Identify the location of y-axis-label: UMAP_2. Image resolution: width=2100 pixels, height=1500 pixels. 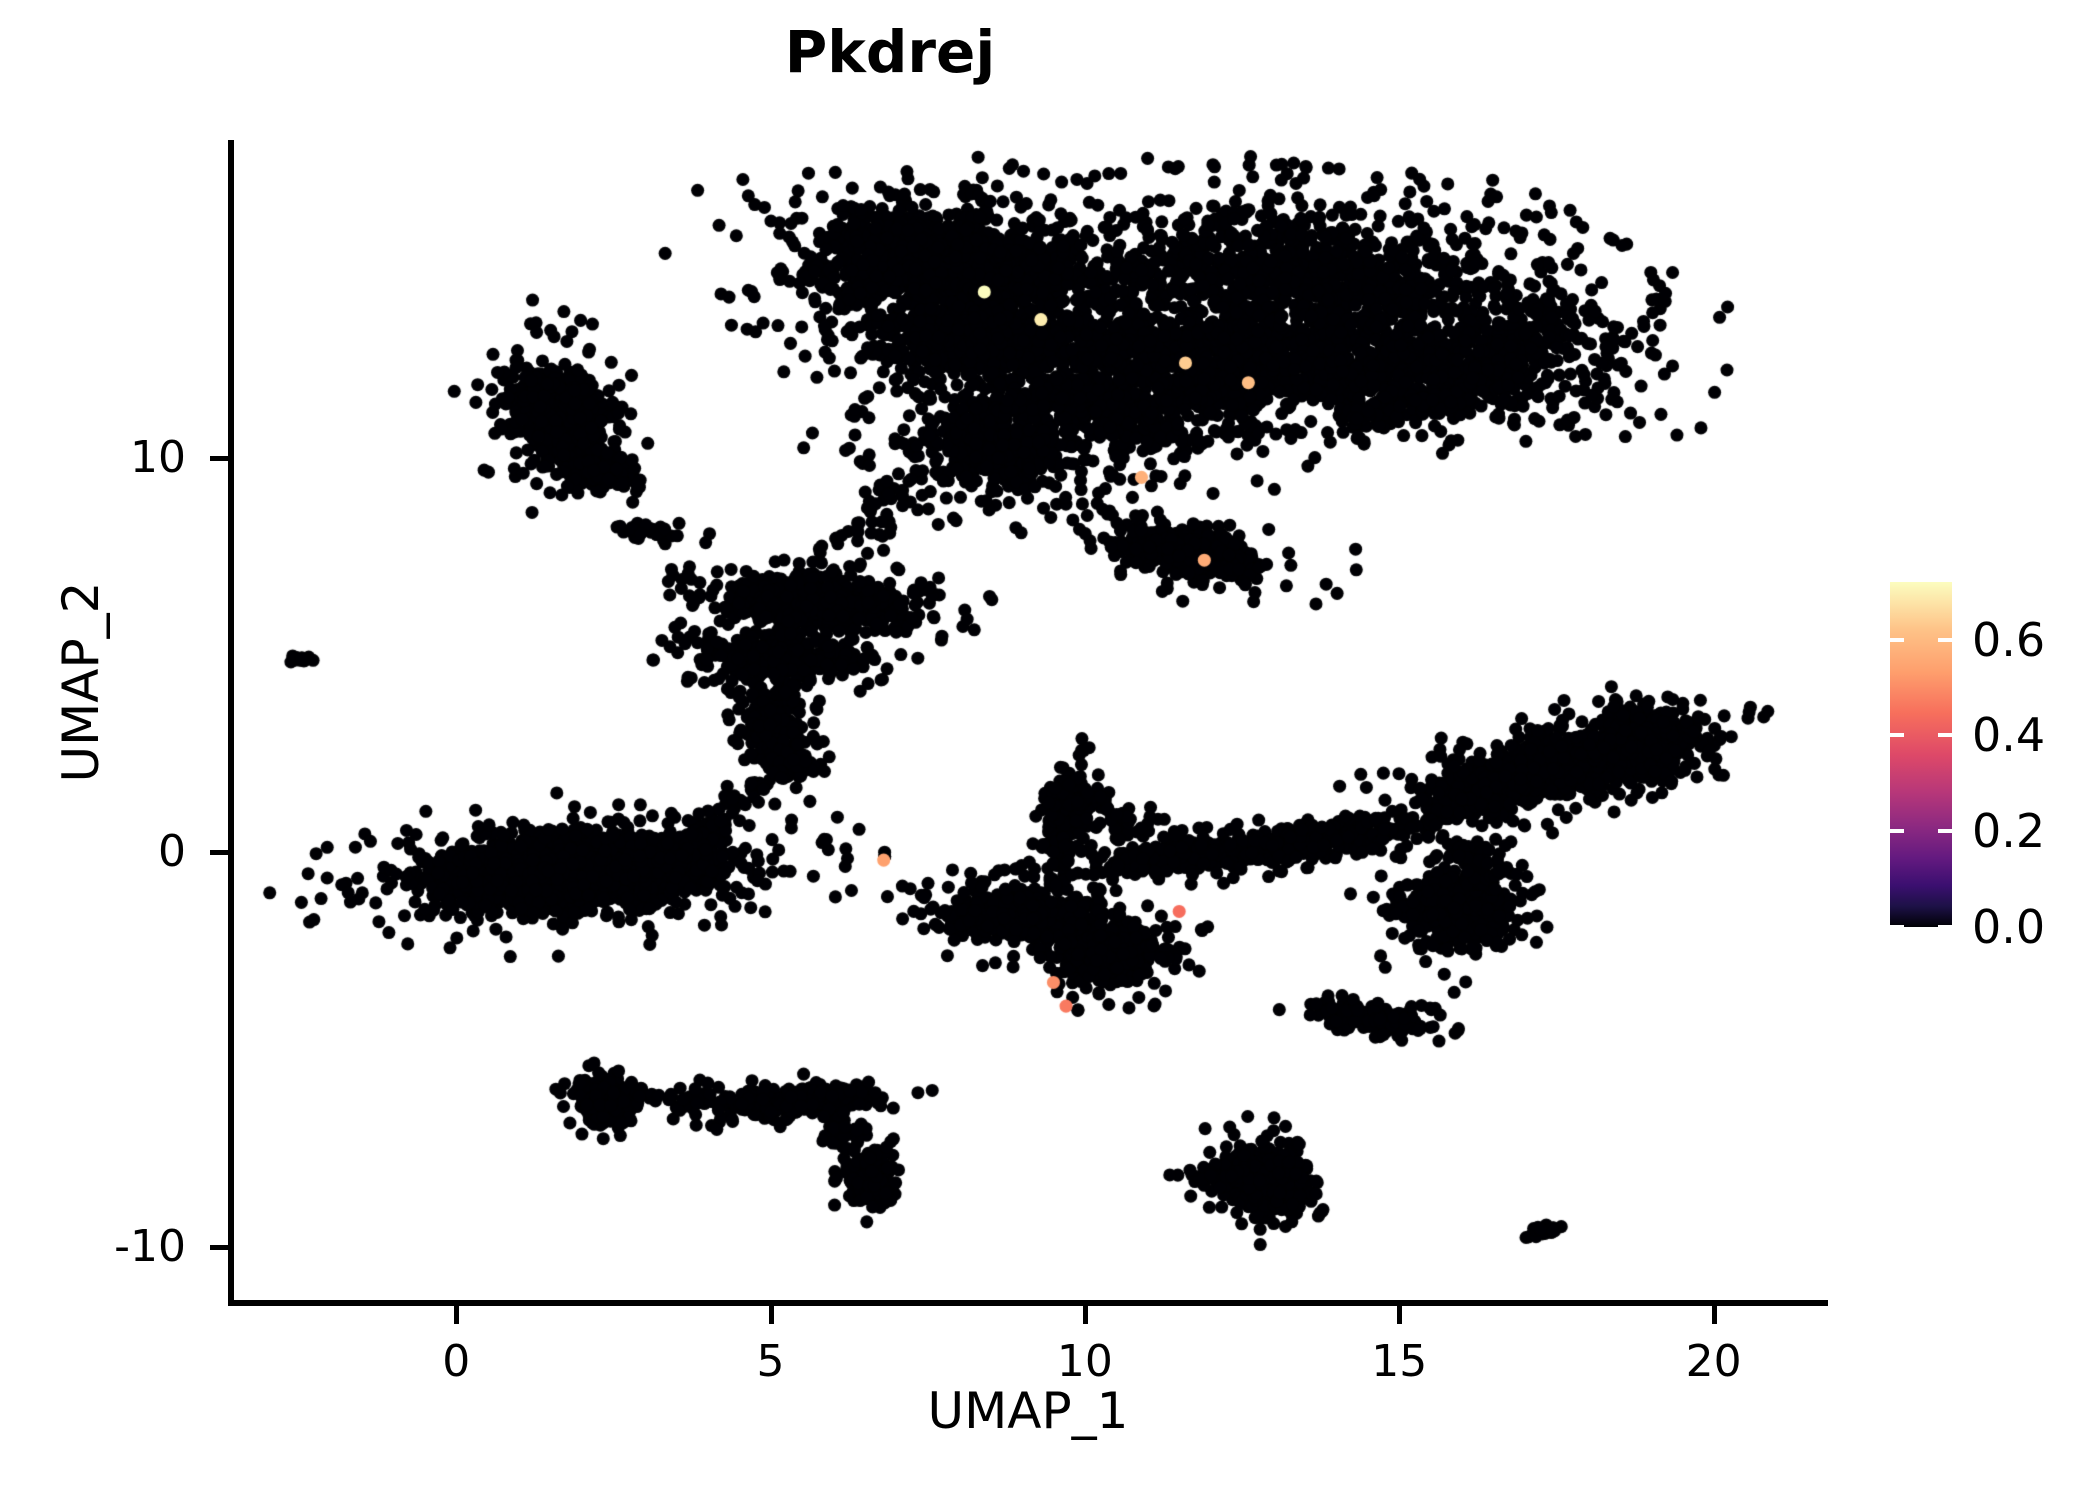
(81, 682).